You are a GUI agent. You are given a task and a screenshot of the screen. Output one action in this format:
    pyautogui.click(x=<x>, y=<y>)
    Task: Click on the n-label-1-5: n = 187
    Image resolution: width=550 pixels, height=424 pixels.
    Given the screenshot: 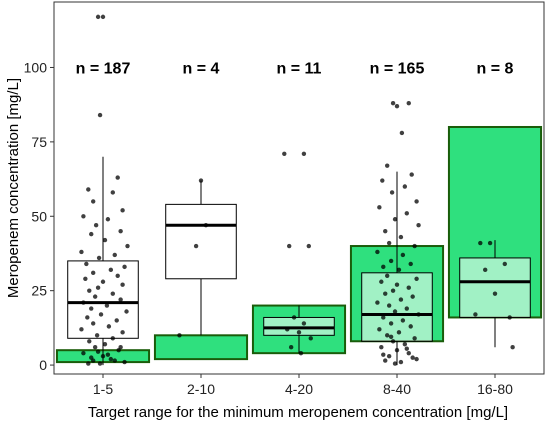 What is the action you would take?
    pyautogui.click(x=103, y=68)
    